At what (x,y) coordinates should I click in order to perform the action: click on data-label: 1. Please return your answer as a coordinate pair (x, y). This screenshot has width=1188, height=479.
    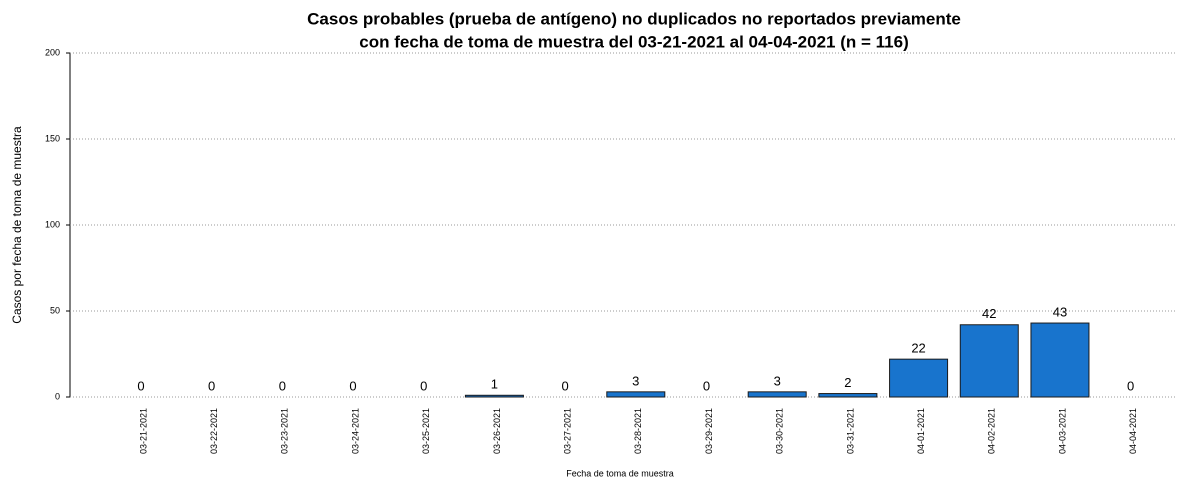
    Looking at the image, I should click on (494, 384).